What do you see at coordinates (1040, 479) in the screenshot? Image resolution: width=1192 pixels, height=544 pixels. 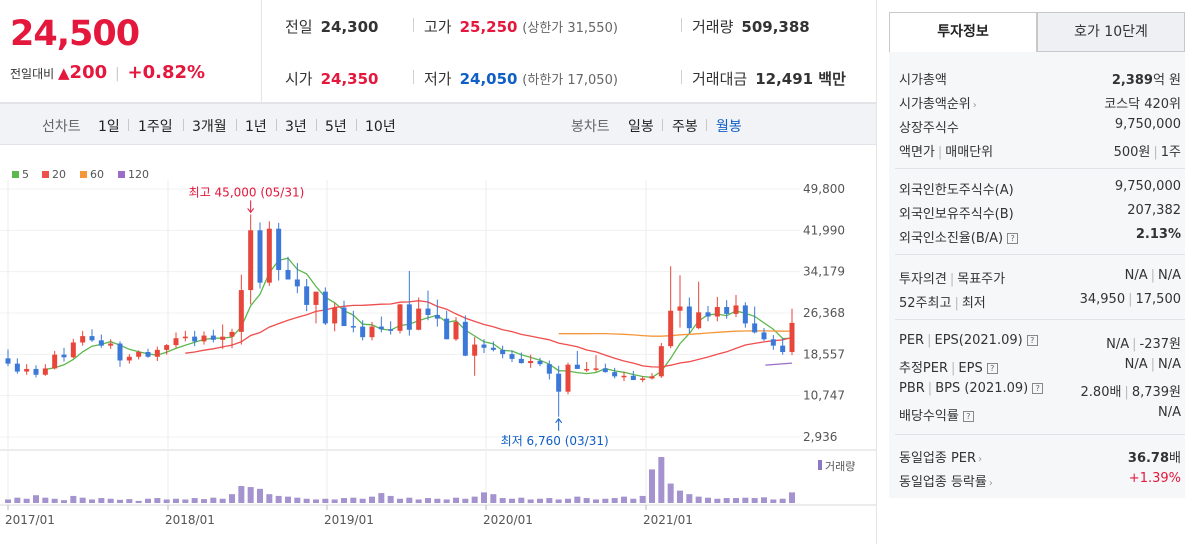 I see `industry-change-row: 동일업종 등락률 › +1.39%` at bounding box center [1040, 479].